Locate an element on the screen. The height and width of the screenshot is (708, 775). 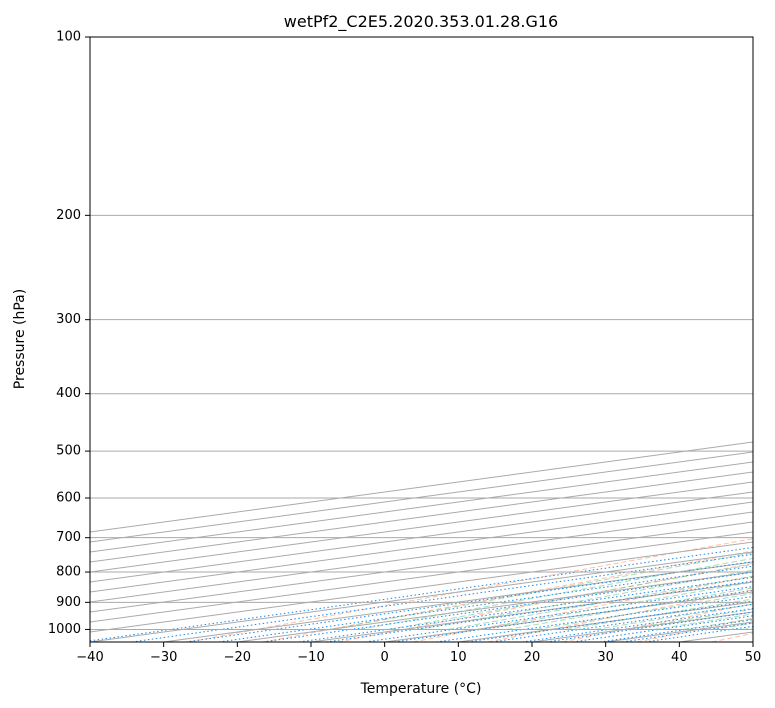
x-tick-label: 40 is located at coordinates (679, 657).